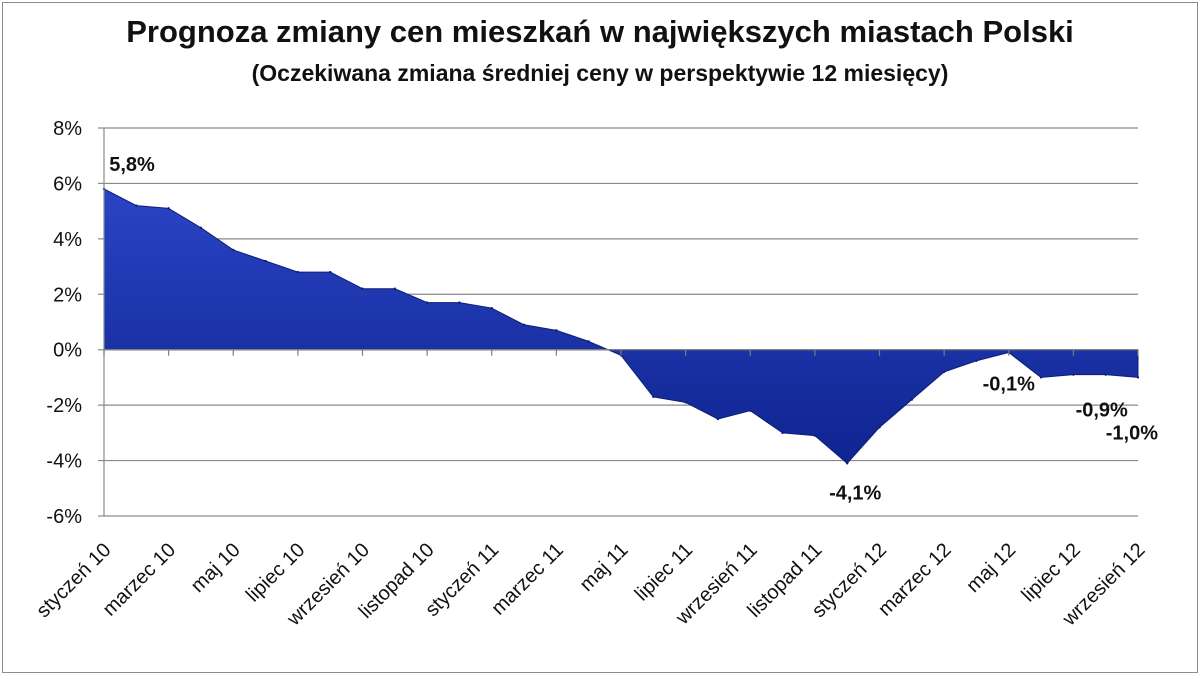 Image resolution: width=1200 pixels, height=675 pixels. What do you see at coordinates (275, 572) in the screenshot?
I see `x-tick-label: lipiec 10` at bounding box center [275, 572].